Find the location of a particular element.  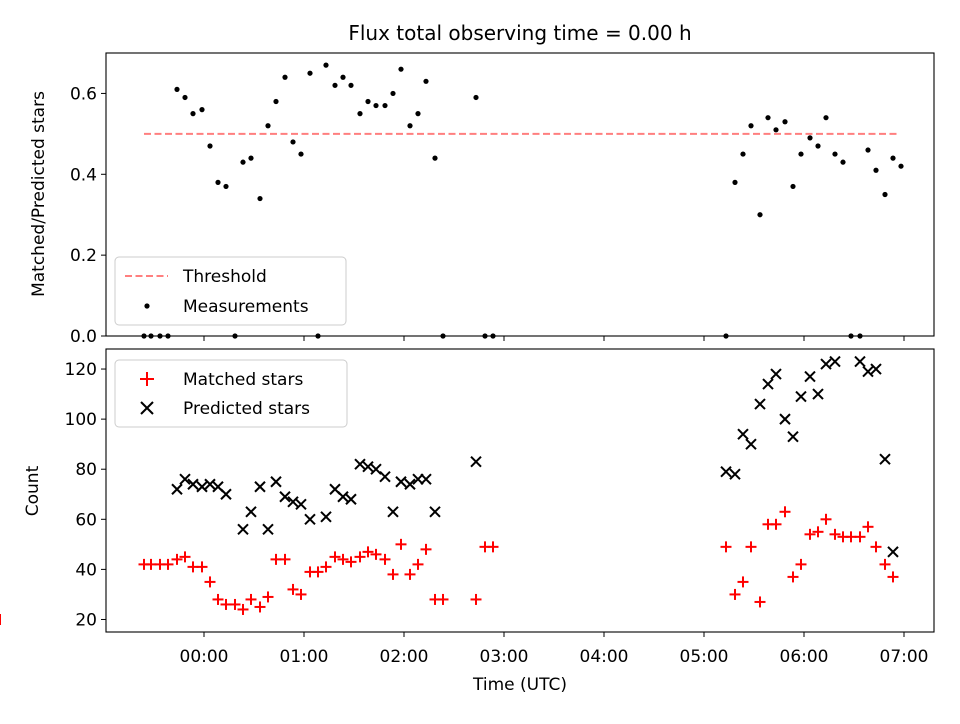

matched-legend-label: Matched stars is located at coordinates (243, 380).